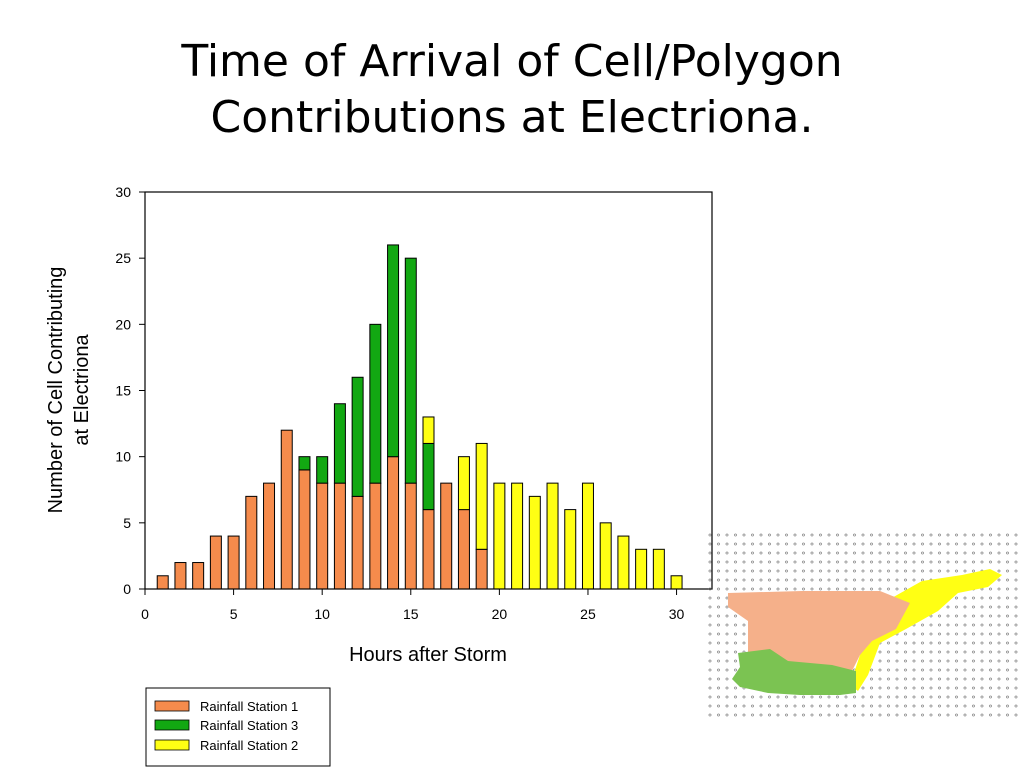 The image size is (1024, 768). Describe the element at coordinates (82, 390) in the screenshot. I see `y-axis-title-line-2: at Electriona` at that location.